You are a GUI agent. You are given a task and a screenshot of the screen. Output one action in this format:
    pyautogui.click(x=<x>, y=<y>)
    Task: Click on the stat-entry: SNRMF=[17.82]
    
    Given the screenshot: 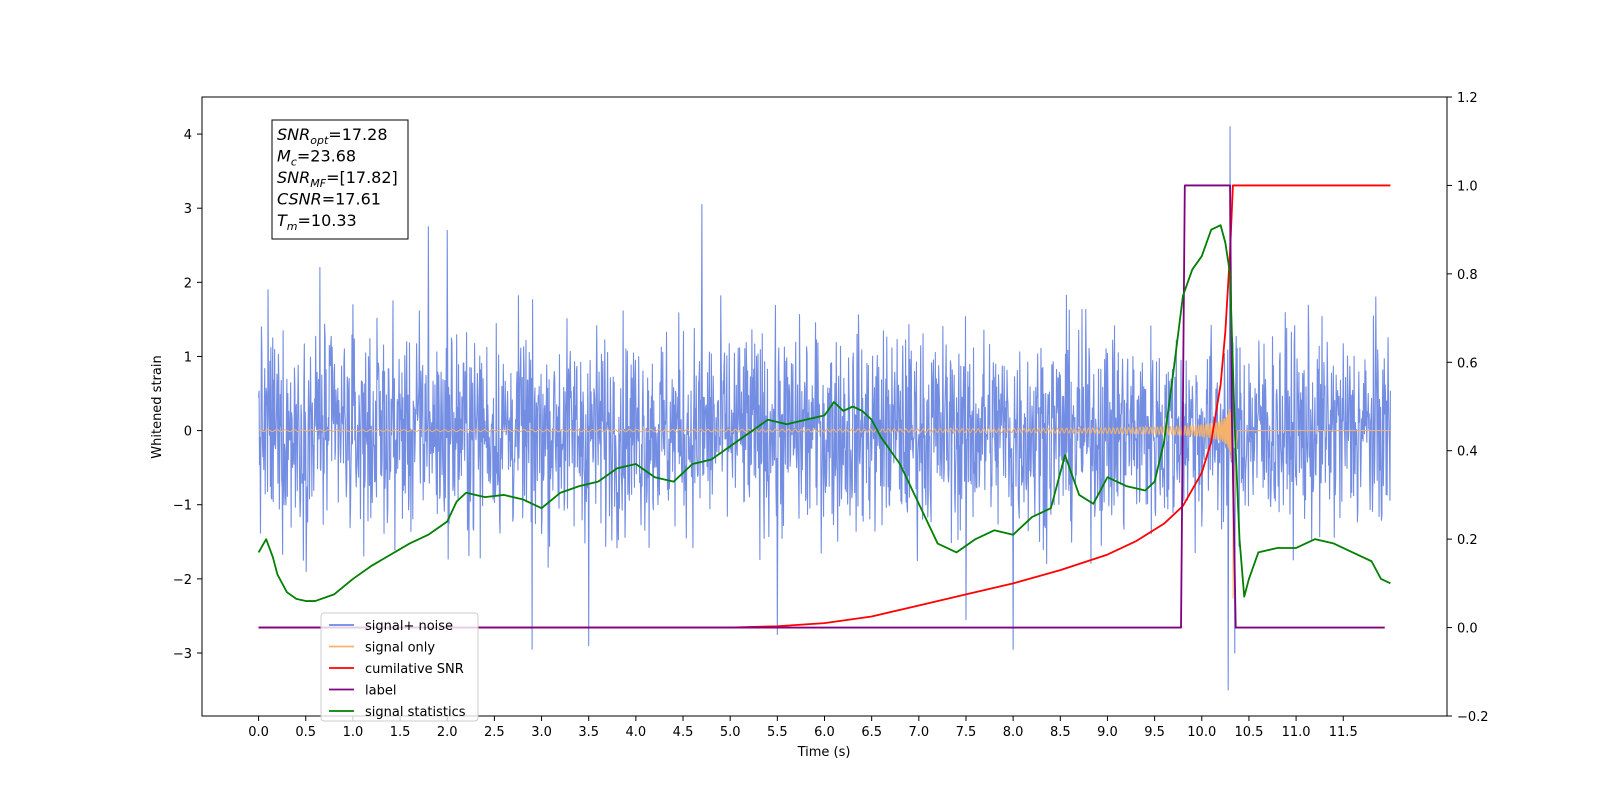 What is the action you would take?
    pyautogui.click(x=337, y=179)
    